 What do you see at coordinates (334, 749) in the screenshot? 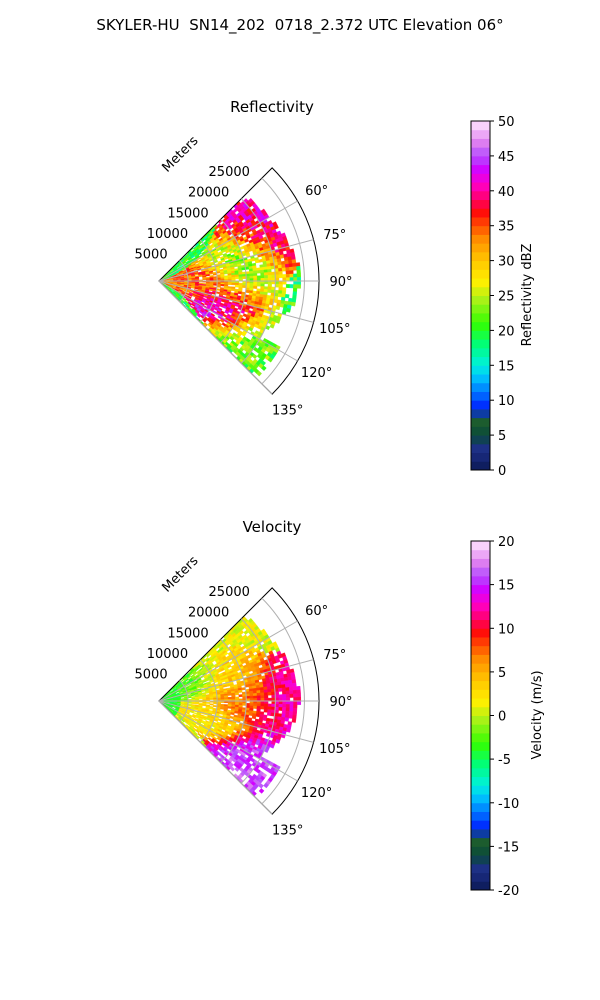
I see `angle-tick-label: 105°` at bounding box center [334, 749].